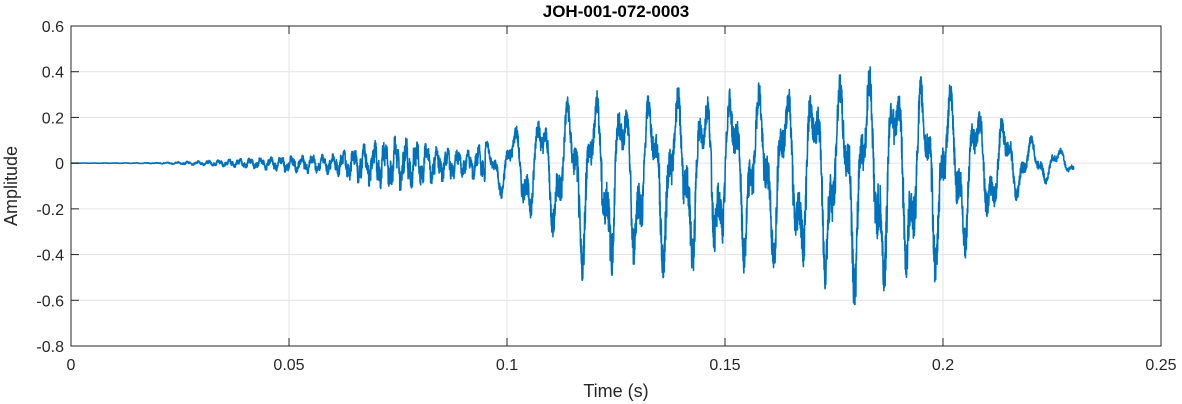 The width and height of the screenshot is (1182, 404). Describe the element at coordinates (943, 365) in the screenshot. I see `x-tick-label: 0.2` at that location.